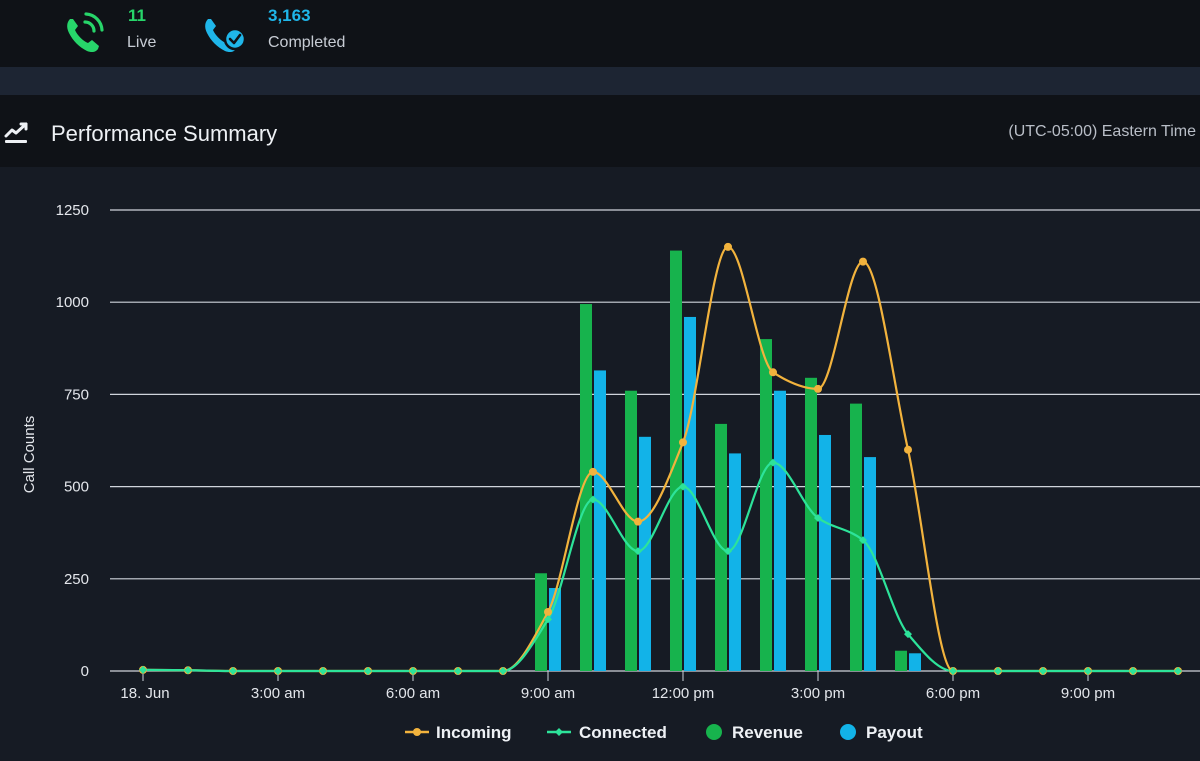 The width and height of the screenshot is (1200, 761). What do you see at coordinates (278, 693) in the screenshot?
I see `x-tick-label: 3:00 am` at bounding box center [278, 693].